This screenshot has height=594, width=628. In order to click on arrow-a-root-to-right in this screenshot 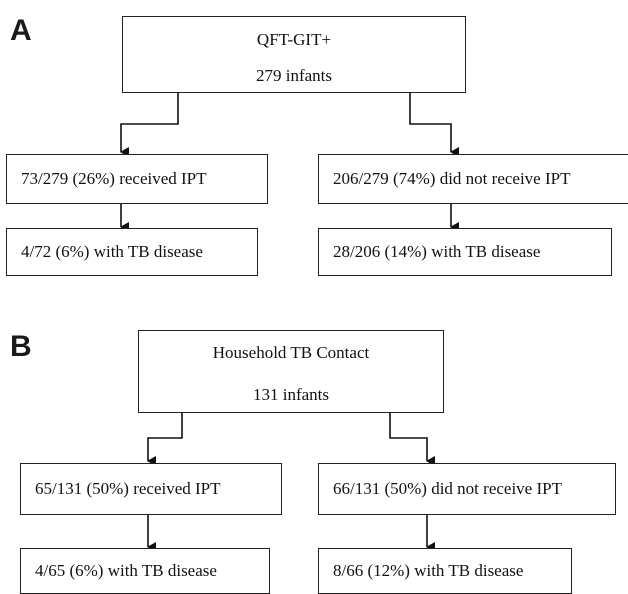, I will do `click(434, 124)`.